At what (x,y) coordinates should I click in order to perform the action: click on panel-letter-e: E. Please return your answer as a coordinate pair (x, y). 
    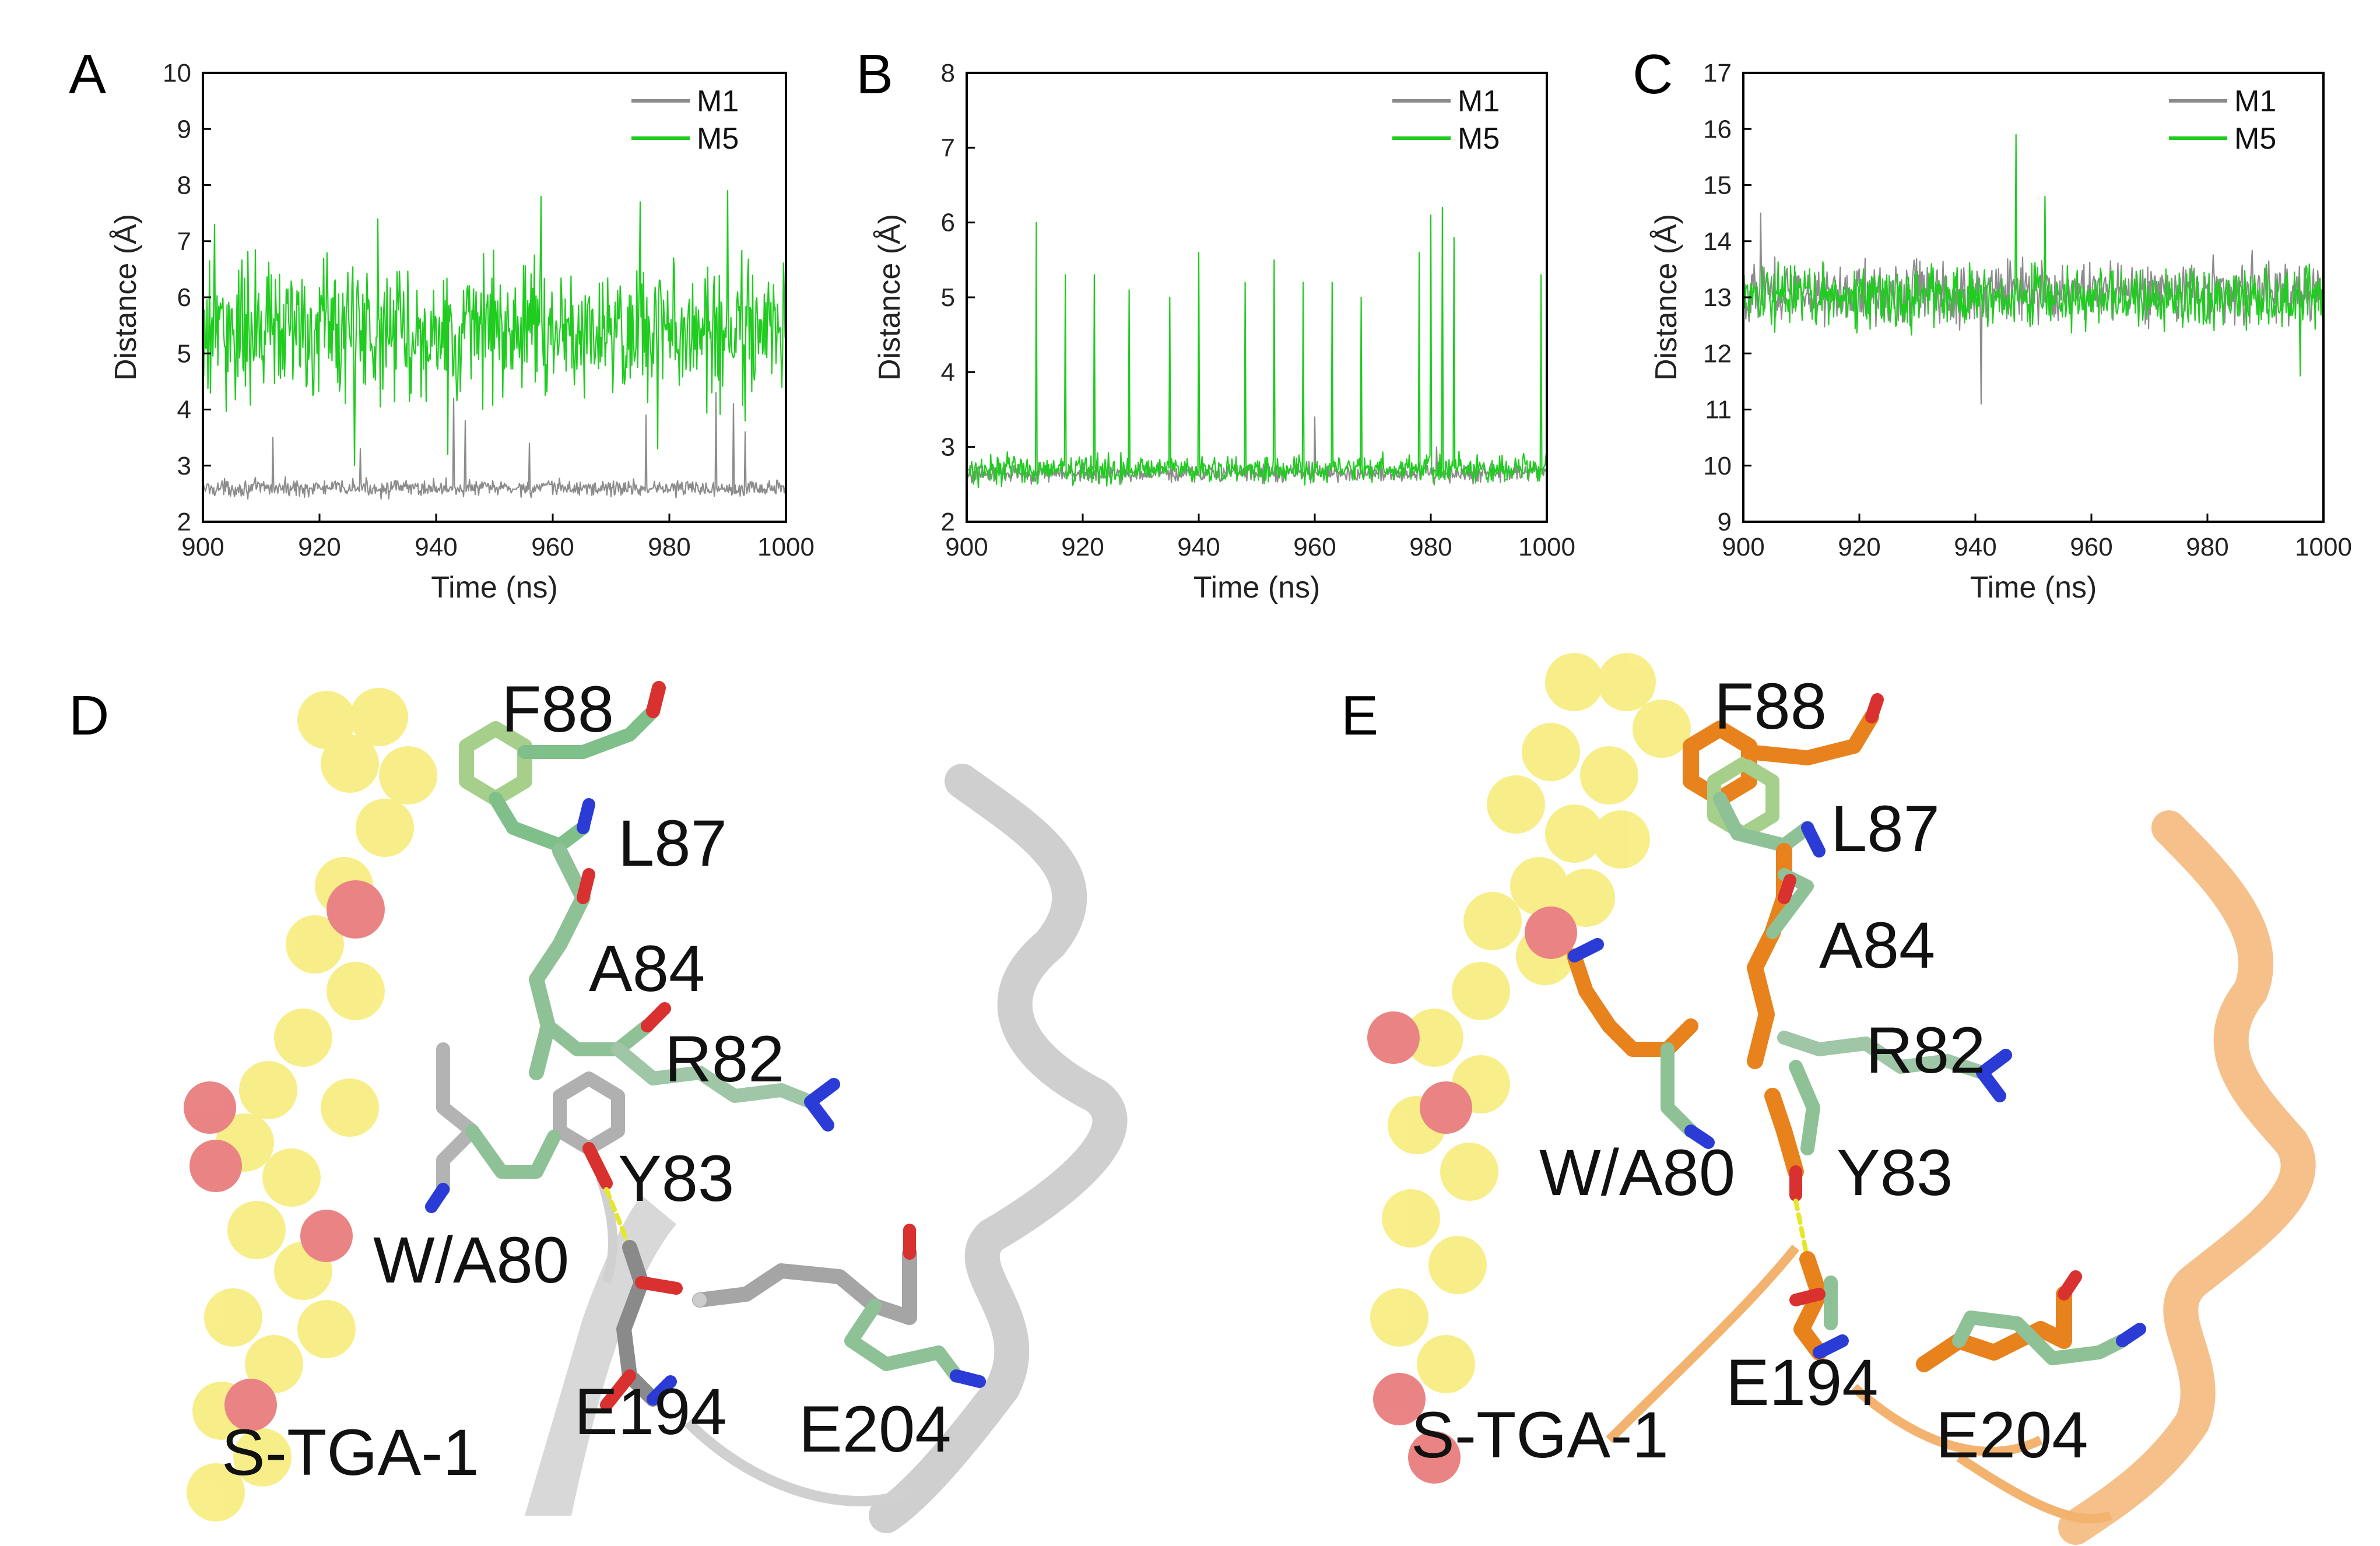
    Looking at the image, I should click on (1359, 715).